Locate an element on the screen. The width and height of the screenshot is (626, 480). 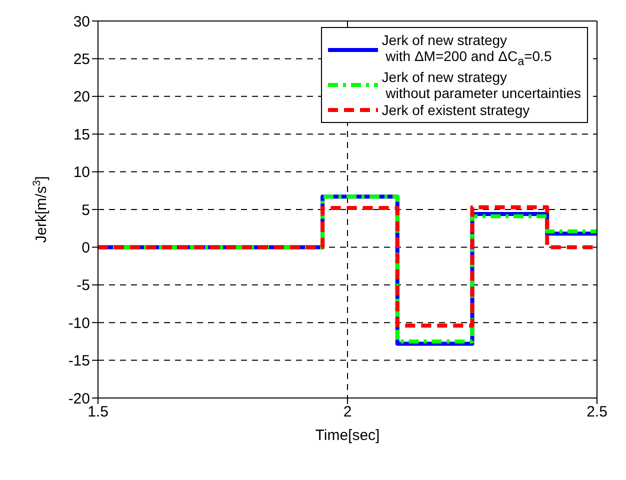
y-tick-label: -15 is located at coordinates (79, 361).